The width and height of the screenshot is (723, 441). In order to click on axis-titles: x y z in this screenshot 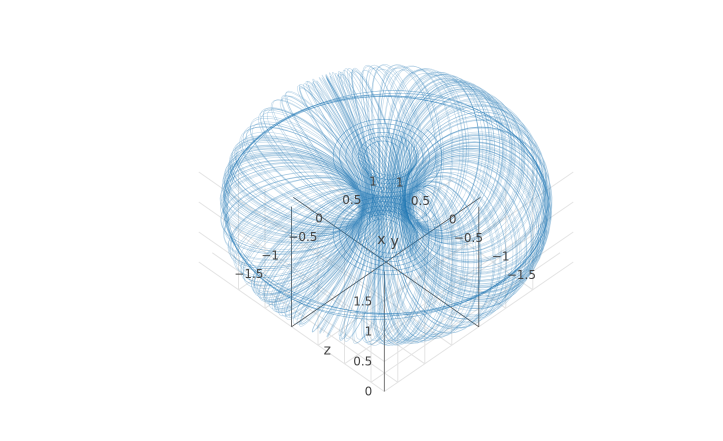, I will do `click(361, 295)`.